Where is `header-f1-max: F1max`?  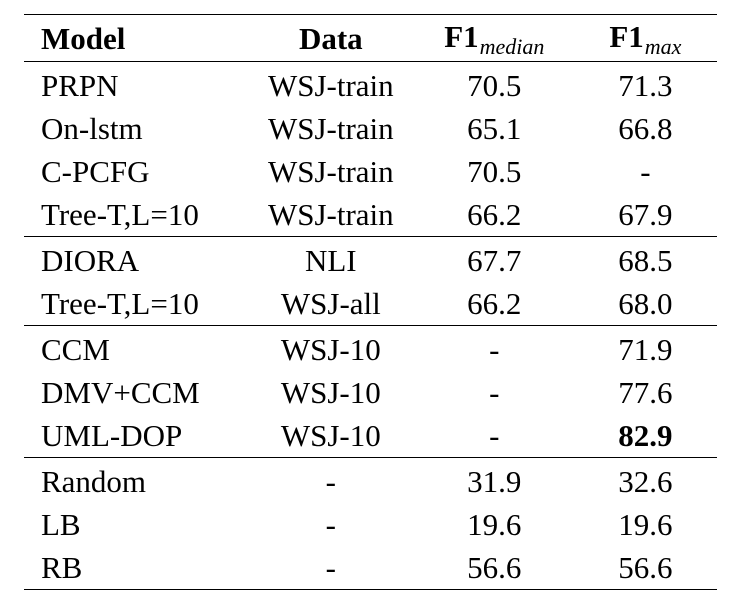
header-f1-max: F1max is located at coordinates (645, 38).